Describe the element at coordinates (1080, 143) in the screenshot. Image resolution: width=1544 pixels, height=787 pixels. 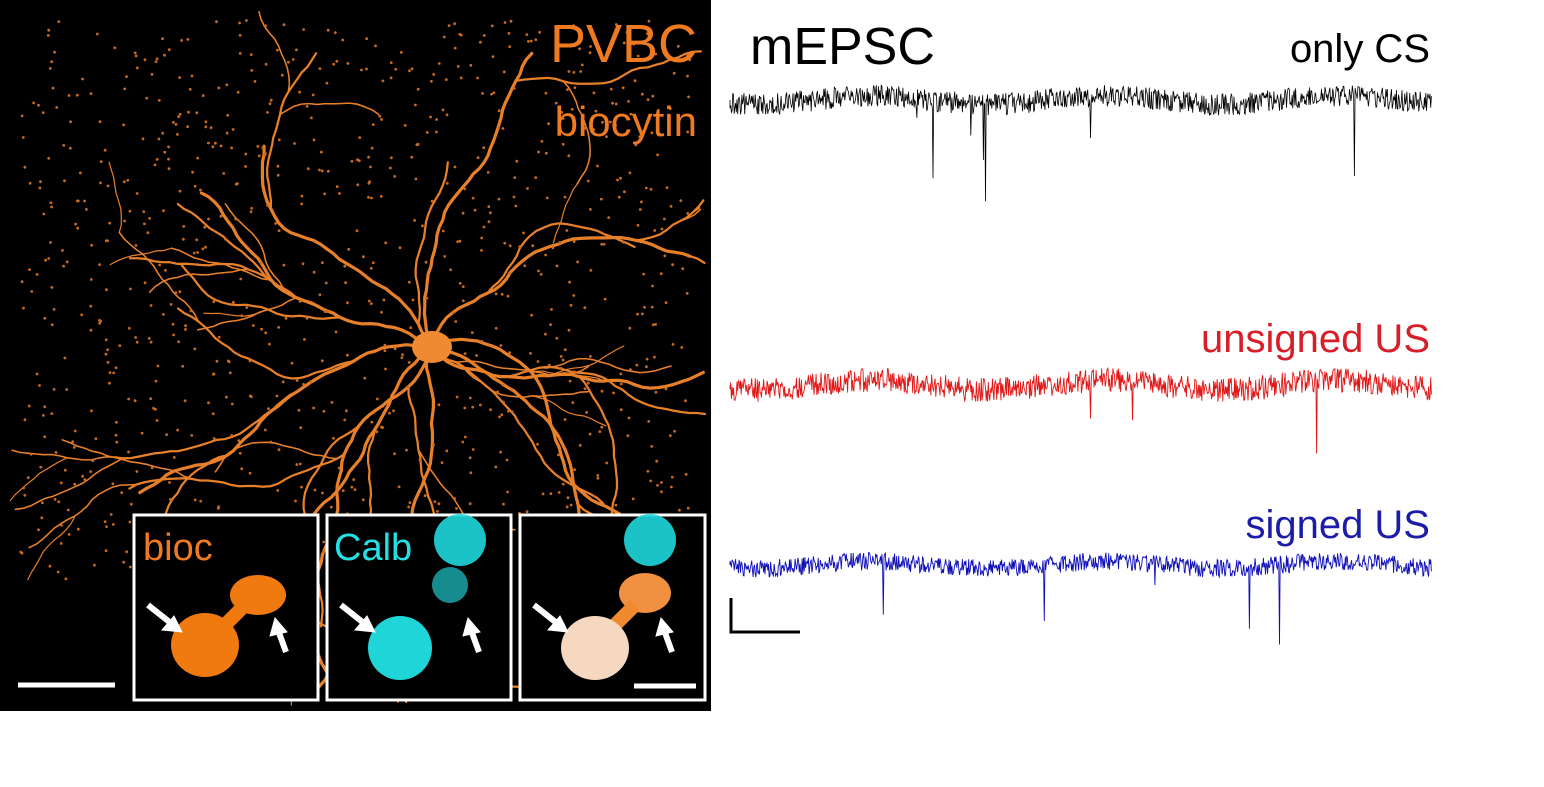
I see `current-trace` at that location.